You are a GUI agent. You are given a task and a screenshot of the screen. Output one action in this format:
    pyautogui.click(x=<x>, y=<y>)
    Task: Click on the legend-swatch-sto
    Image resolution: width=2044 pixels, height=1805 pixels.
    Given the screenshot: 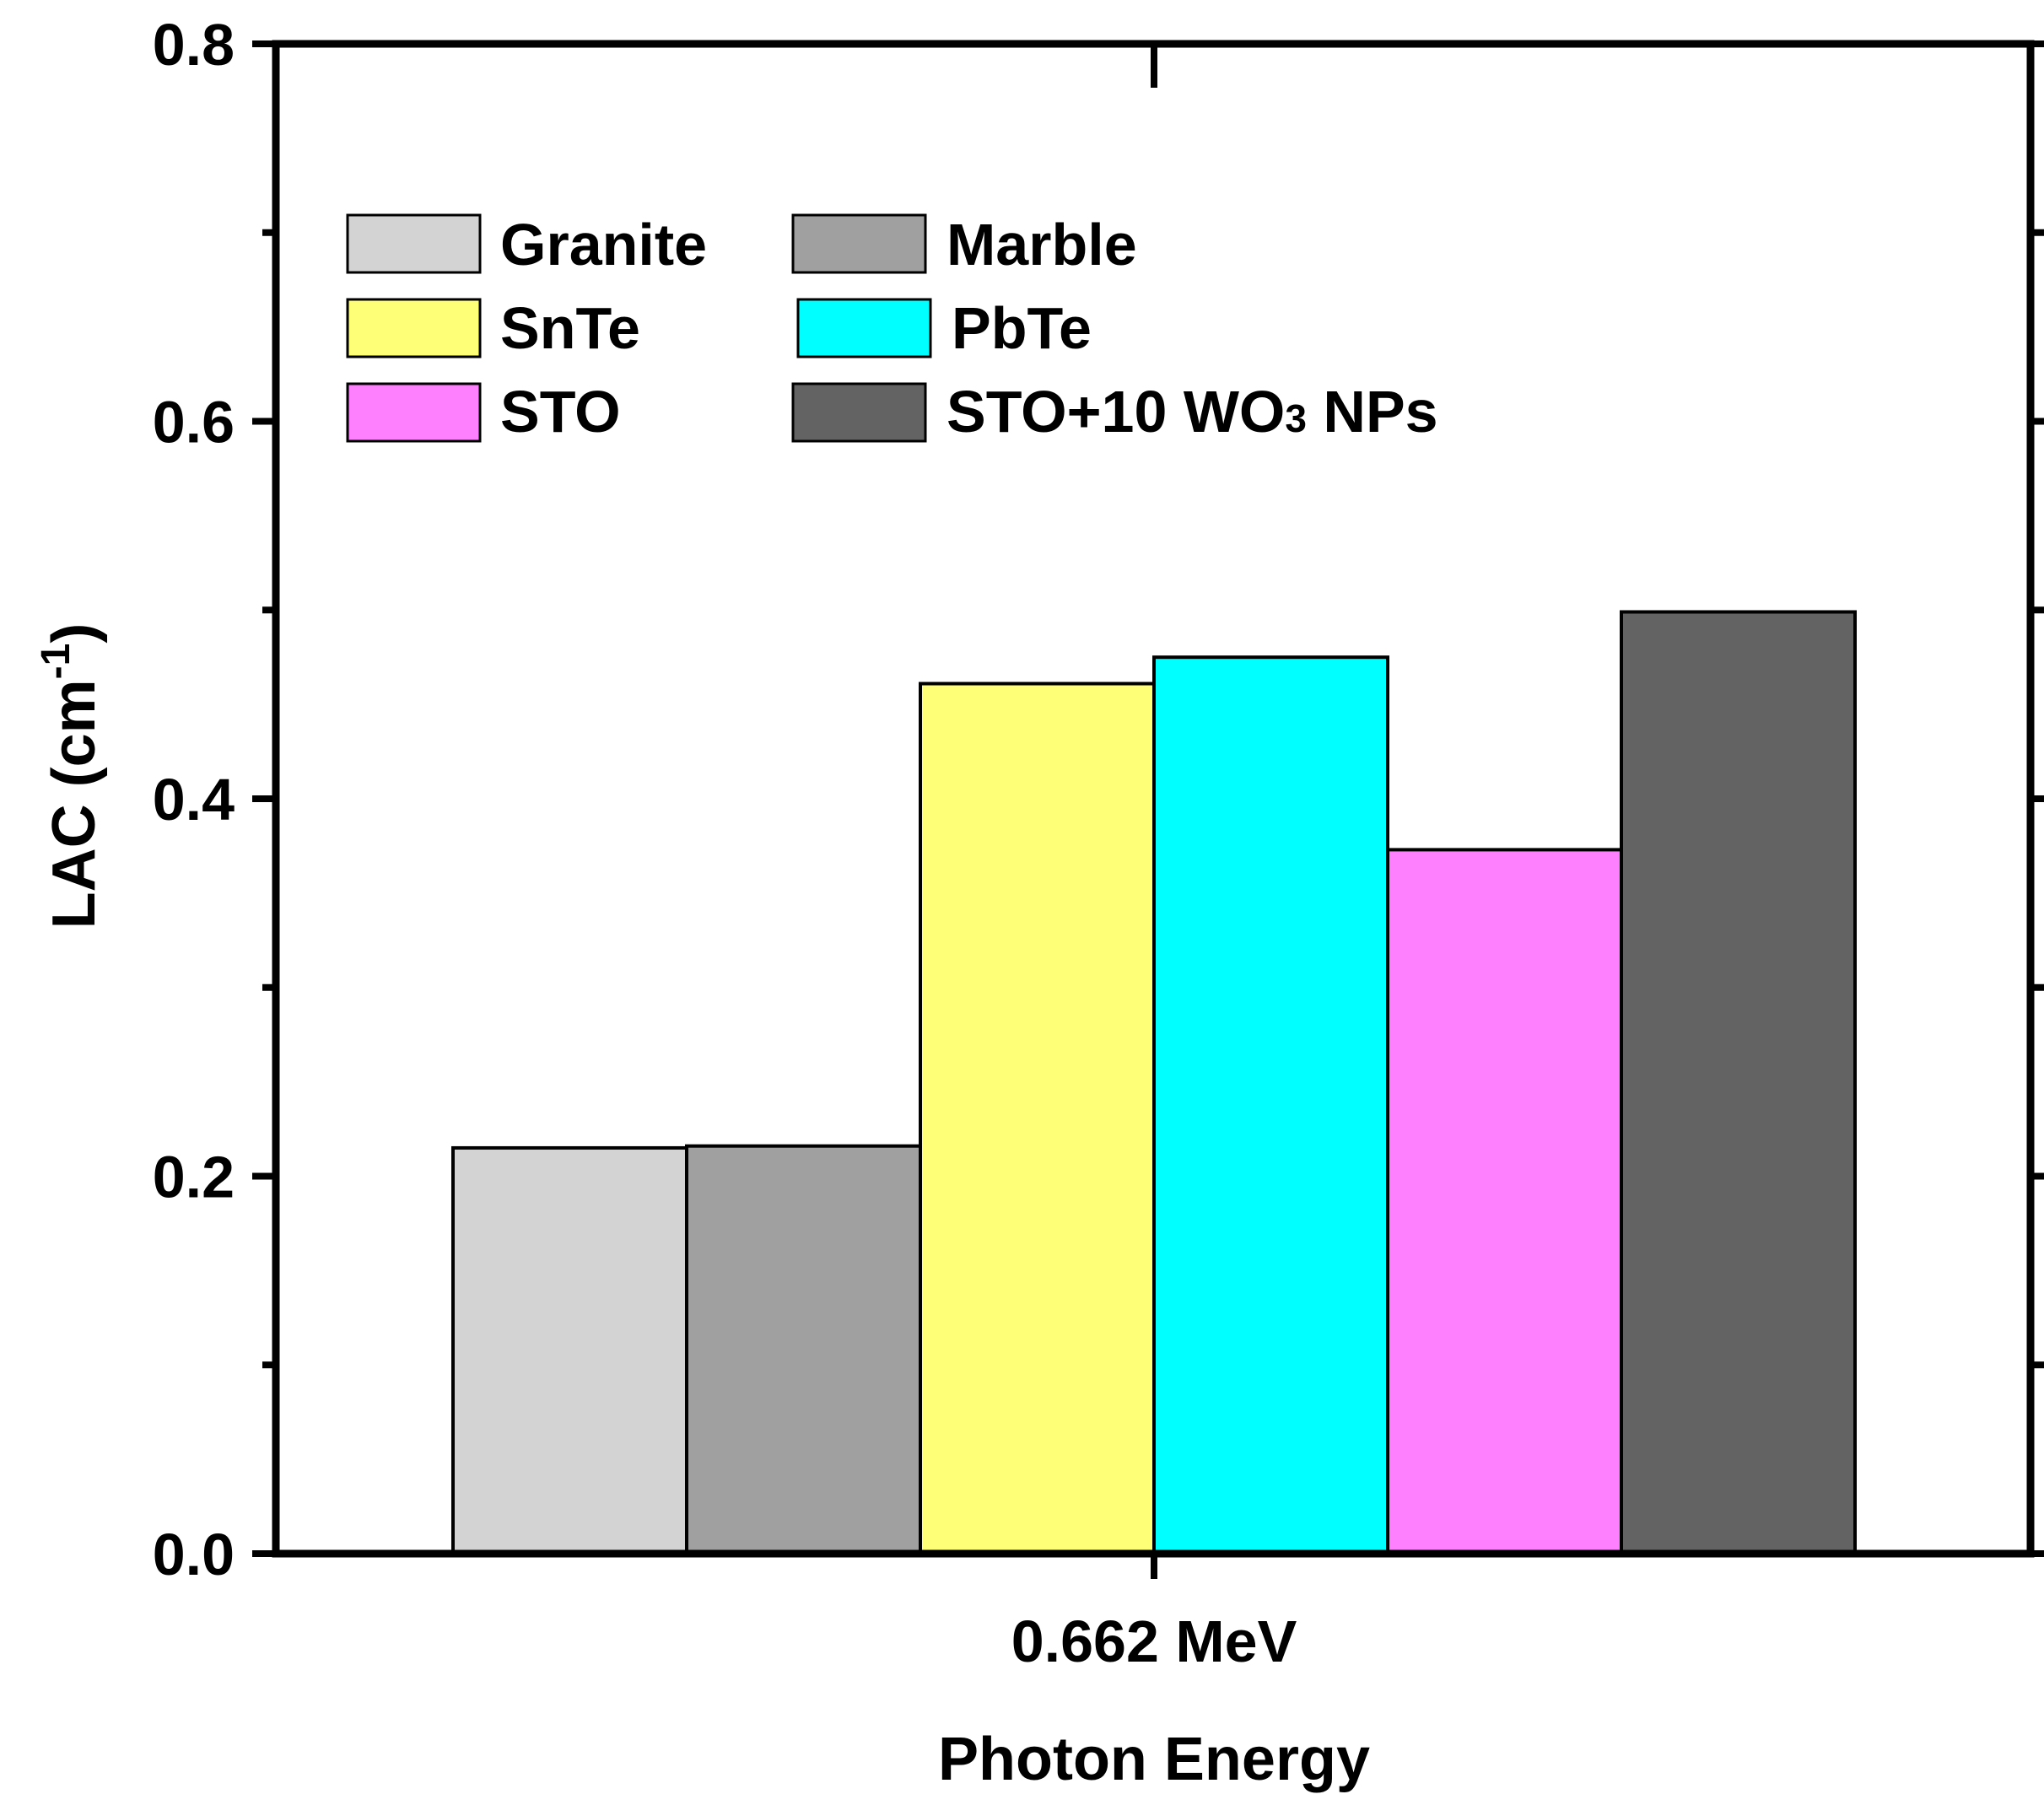 What is the action you would take?
    pyautogui.click(x=414, y=412)
    